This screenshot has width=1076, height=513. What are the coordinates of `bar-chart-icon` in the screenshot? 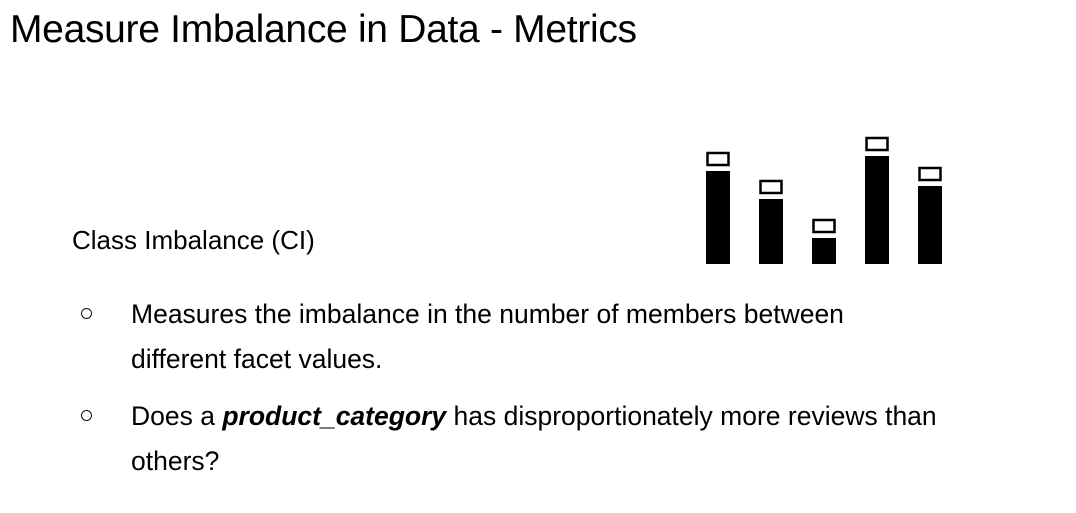 It's located at (824, 200).